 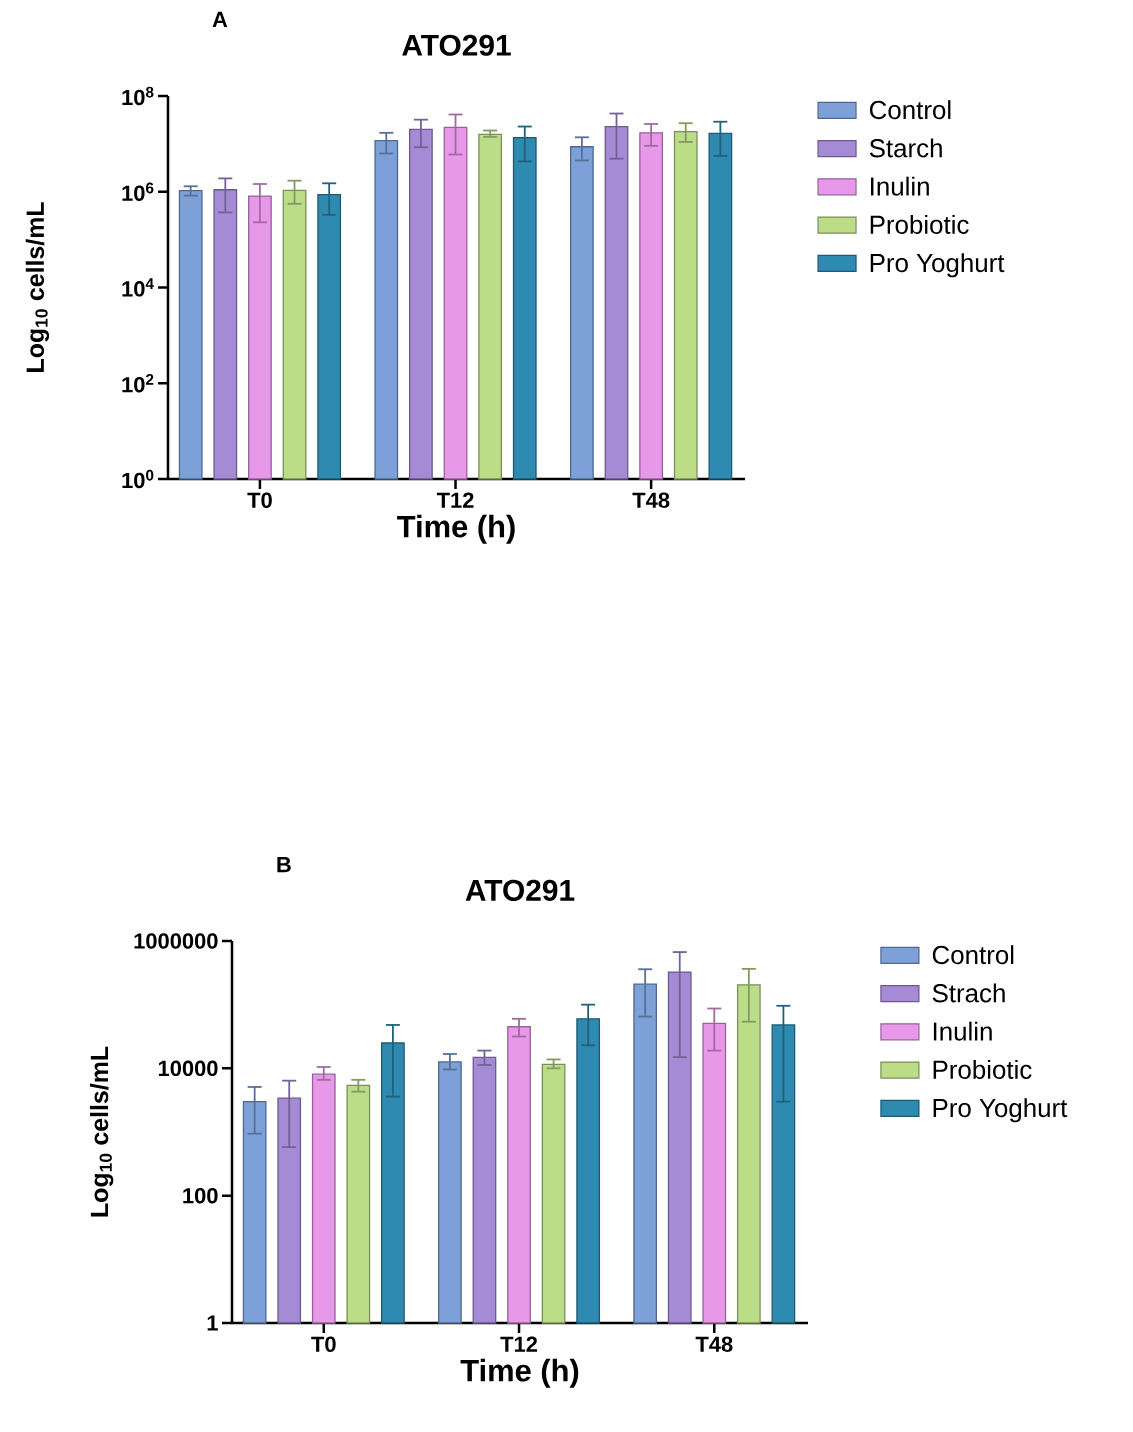 What do you see at coordinates (138, 287) in the screenshot?
I see `y-tick-label: 10$^{4}$` at bounding box center [138, 287].